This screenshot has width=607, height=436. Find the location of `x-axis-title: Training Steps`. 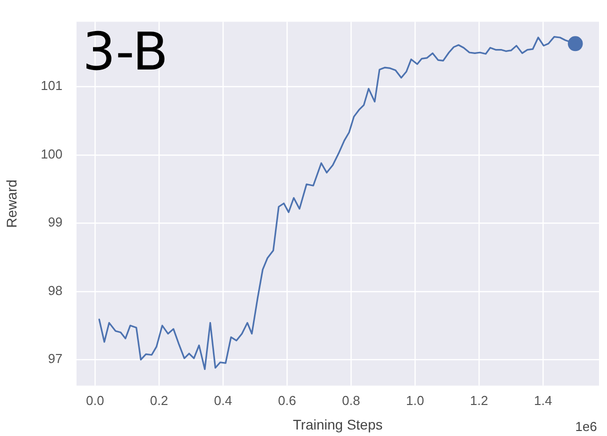

x-axis-title: Training Steps is located at coordinates (337, 424).